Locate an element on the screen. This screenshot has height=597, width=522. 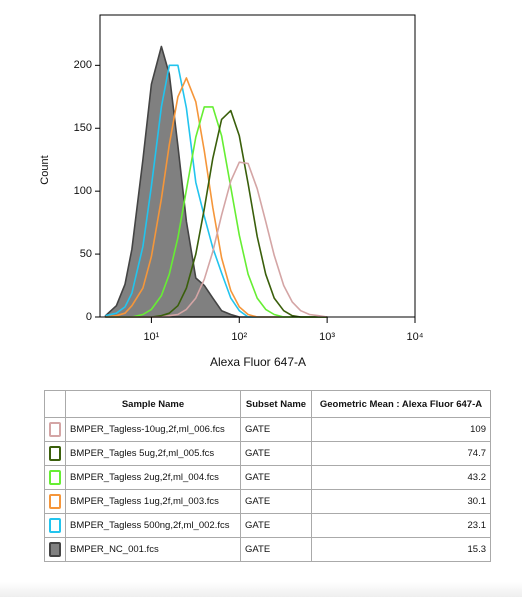
x-axis-label: Alexa Fluor 647-A is located at coordinates (258, 362).